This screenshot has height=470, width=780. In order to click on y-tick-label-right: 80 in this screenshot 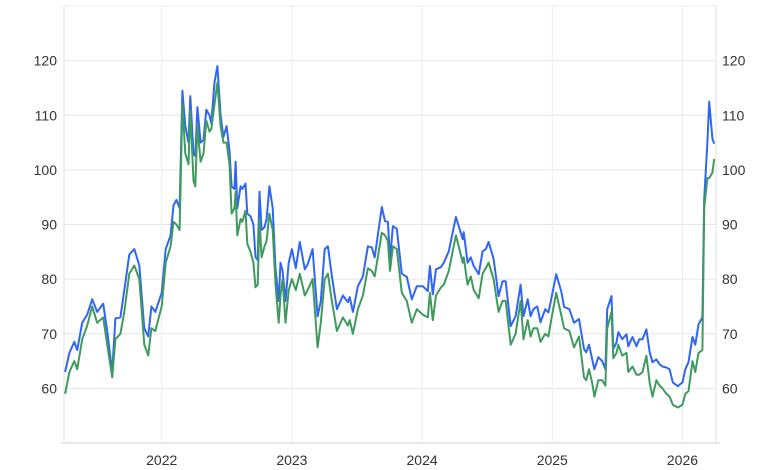, I will do `click(730, 279)`.